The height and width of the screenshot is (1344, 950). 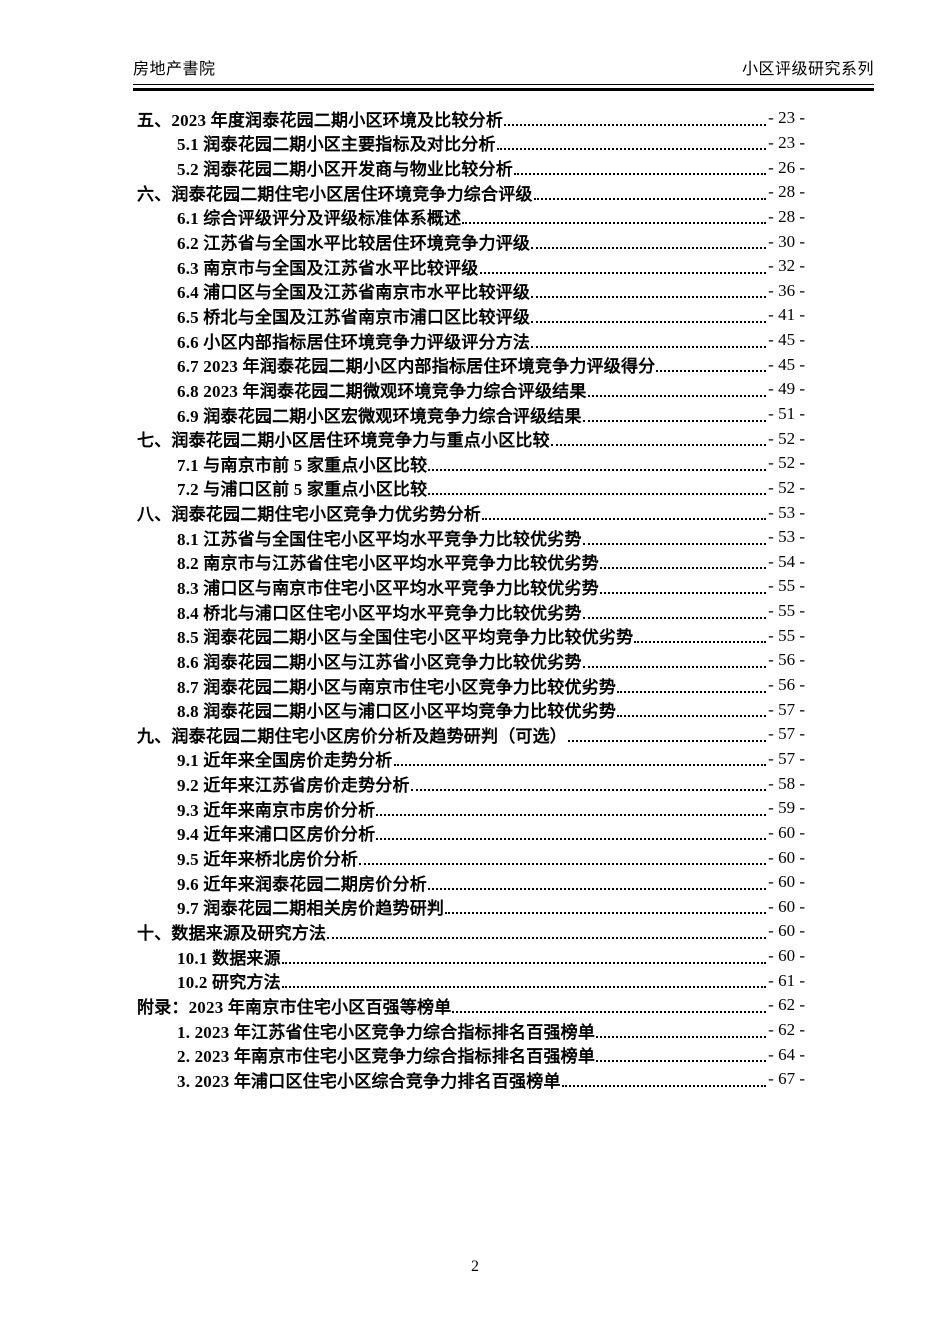 I want to click on toc-entry-page: - 26 -, so click(x=786, y=167).